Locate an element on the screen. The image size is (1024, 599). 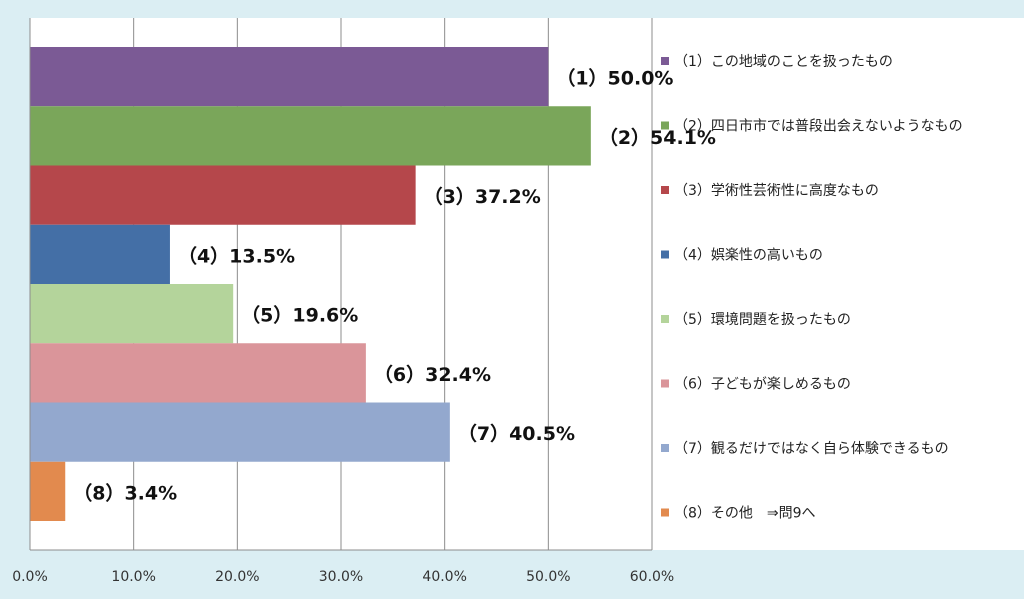
x-tick-label: 30.0% is located at coordinates (341, 577).